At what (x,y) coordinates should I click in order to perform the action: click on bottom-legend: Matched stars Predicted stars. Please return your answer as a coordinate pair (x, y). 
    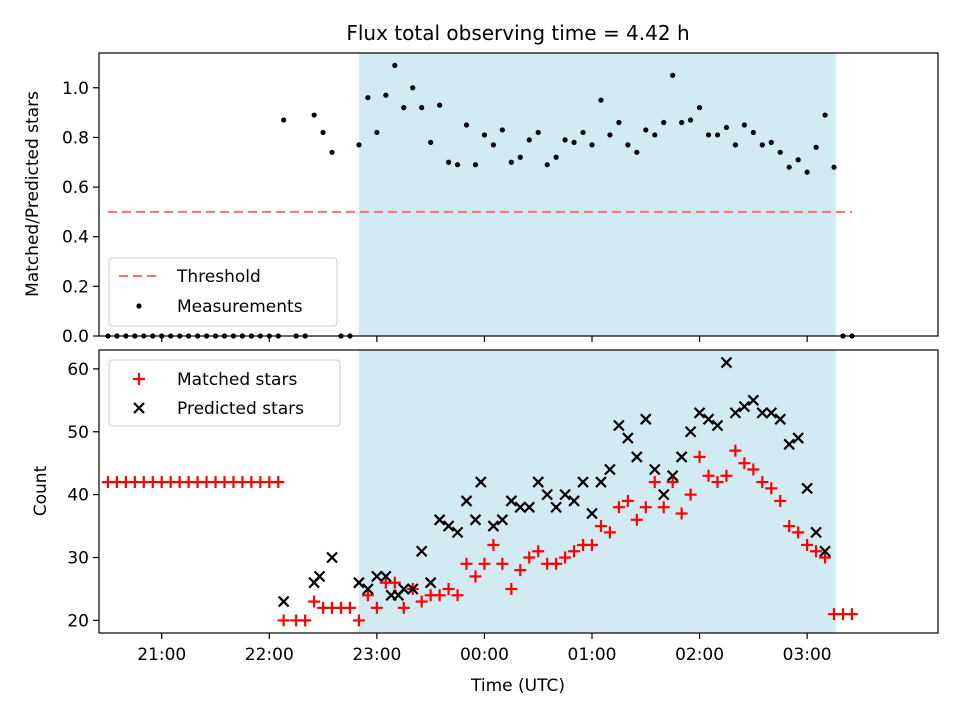
    Looking at the image, I should click on (224, 393).